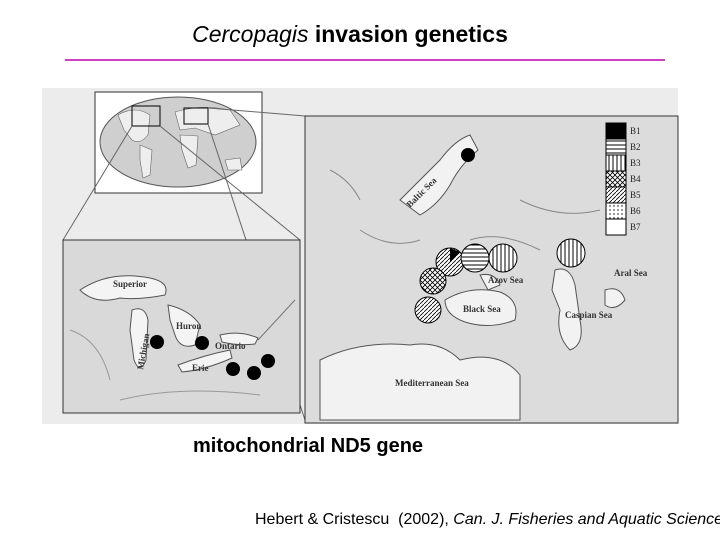  What do you see at coordinates (455, 255) in the screenshot?
I see `pie-slice` at bounding box center [455, 255].